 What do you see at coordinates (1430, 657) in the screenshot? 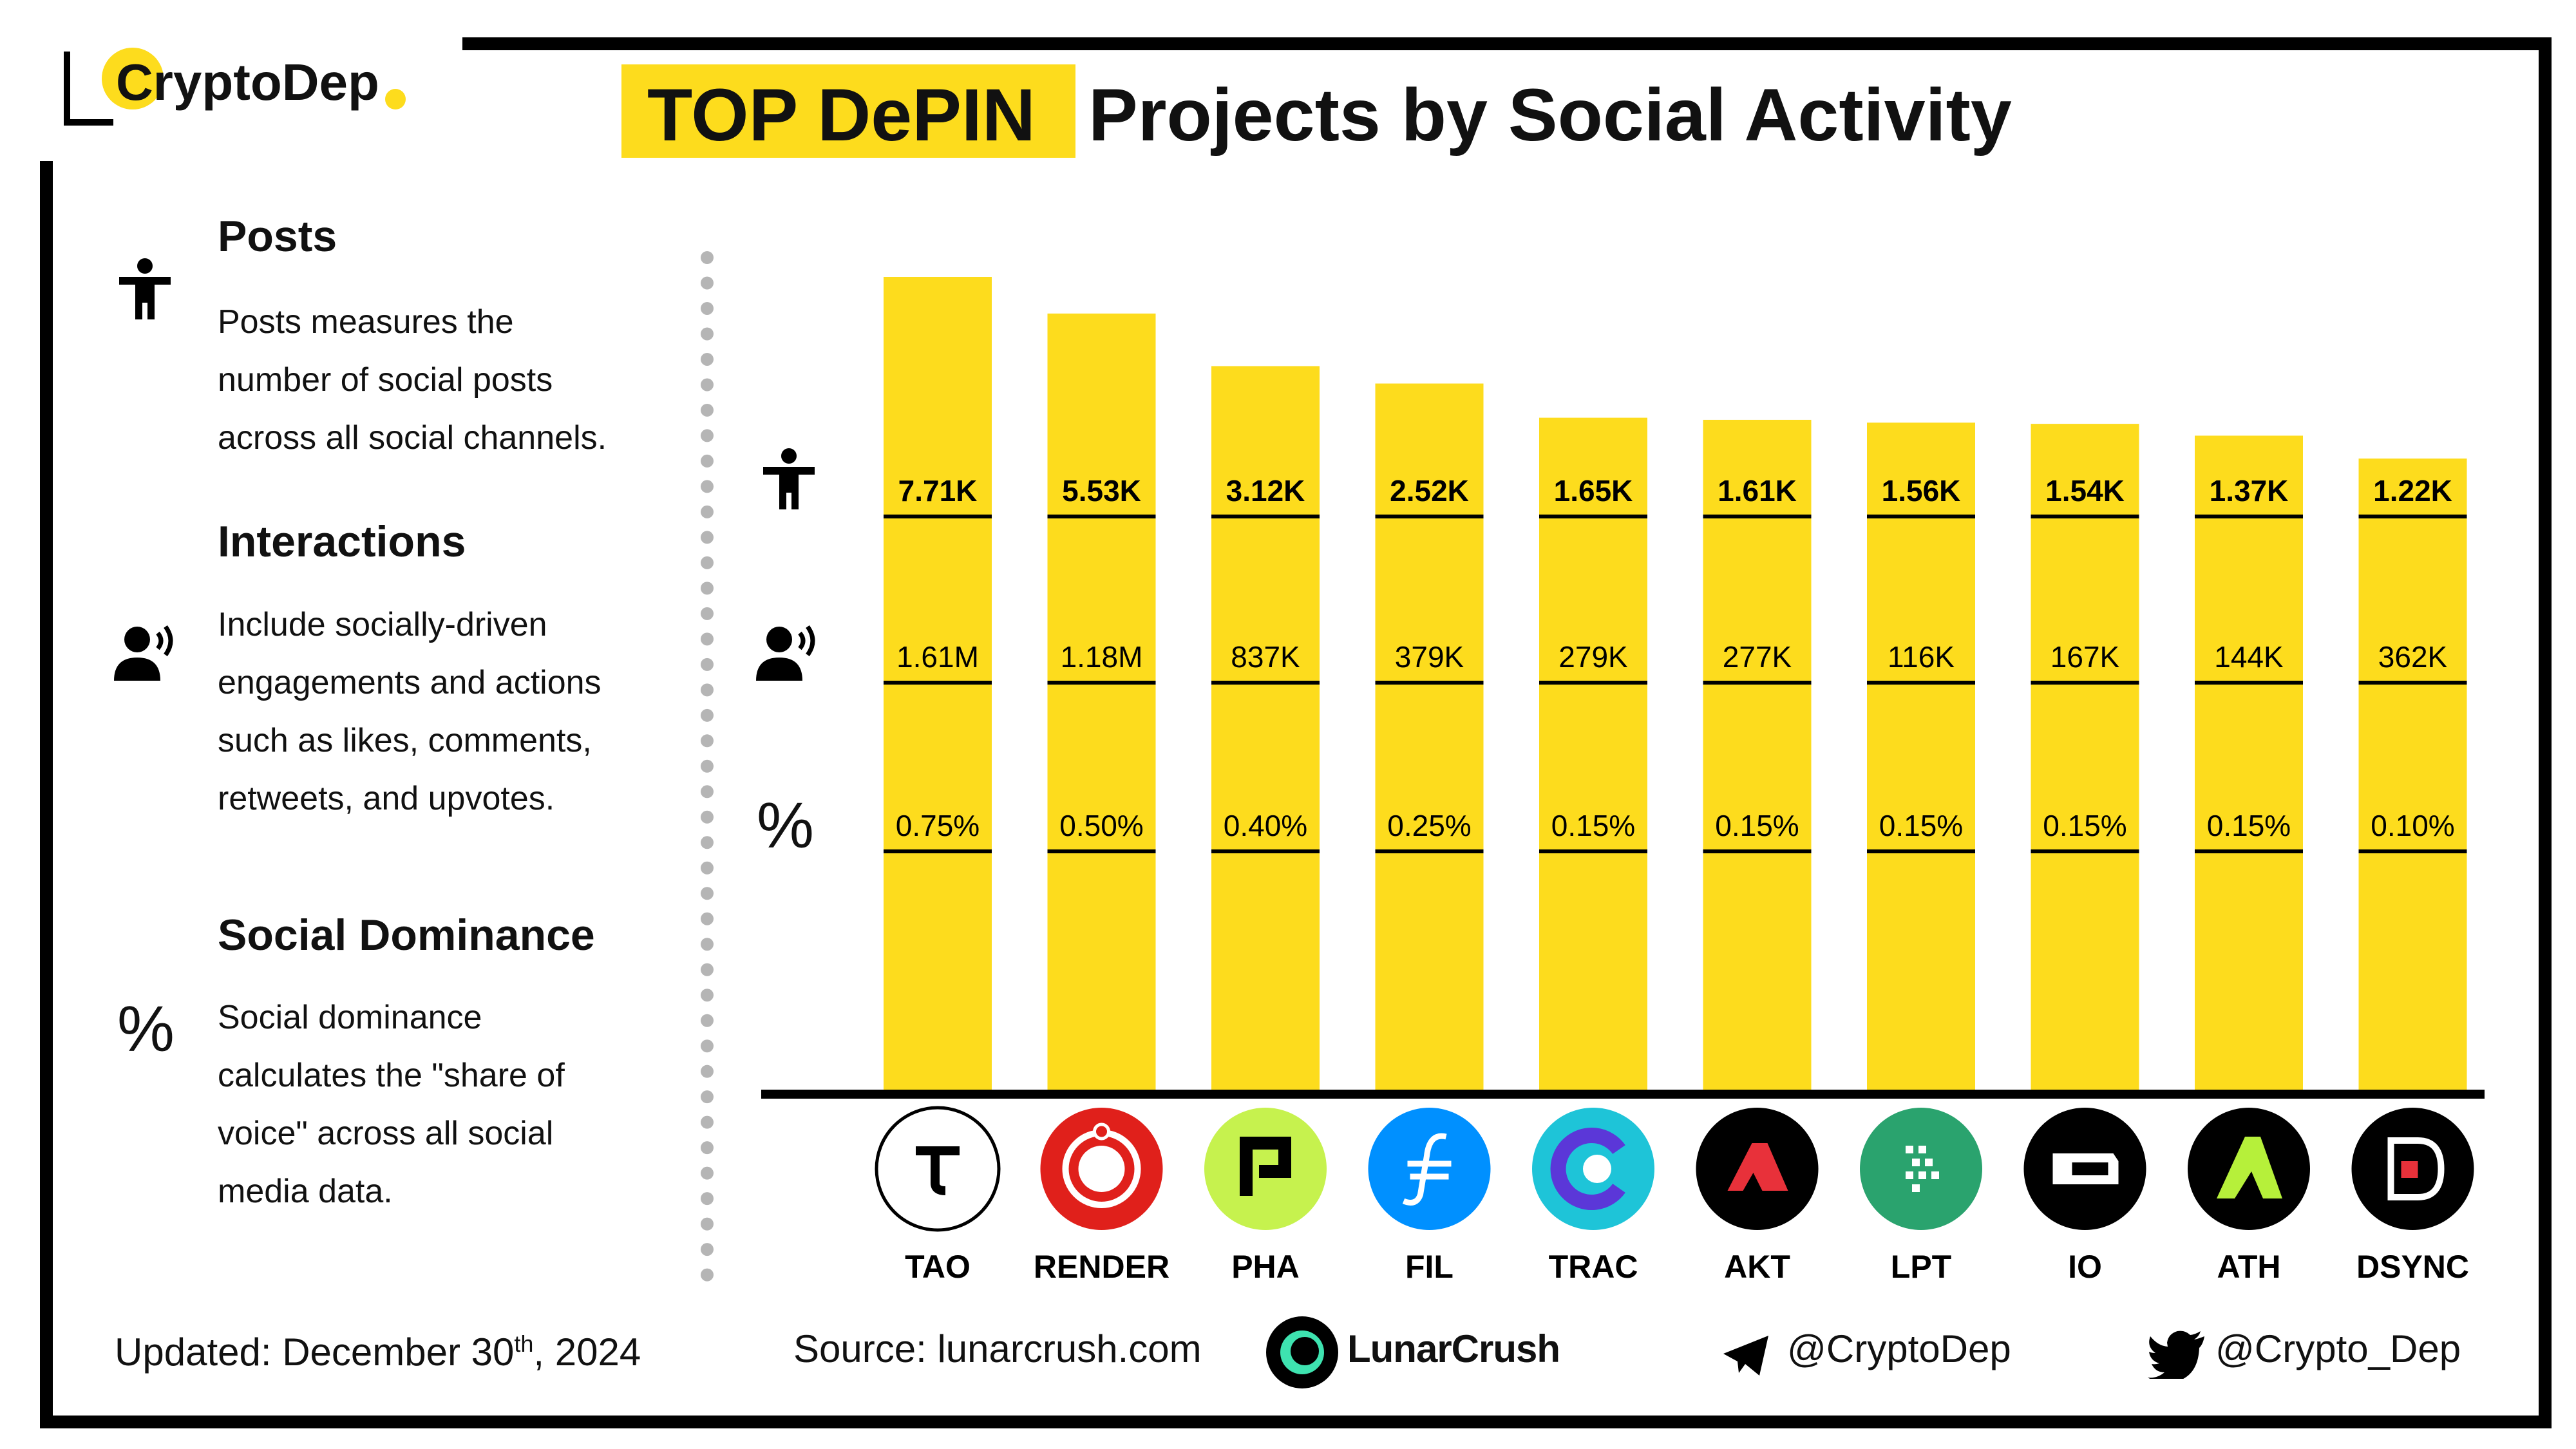
I see `interactions-value-label: 379K` at bounding box center [1430, 657].